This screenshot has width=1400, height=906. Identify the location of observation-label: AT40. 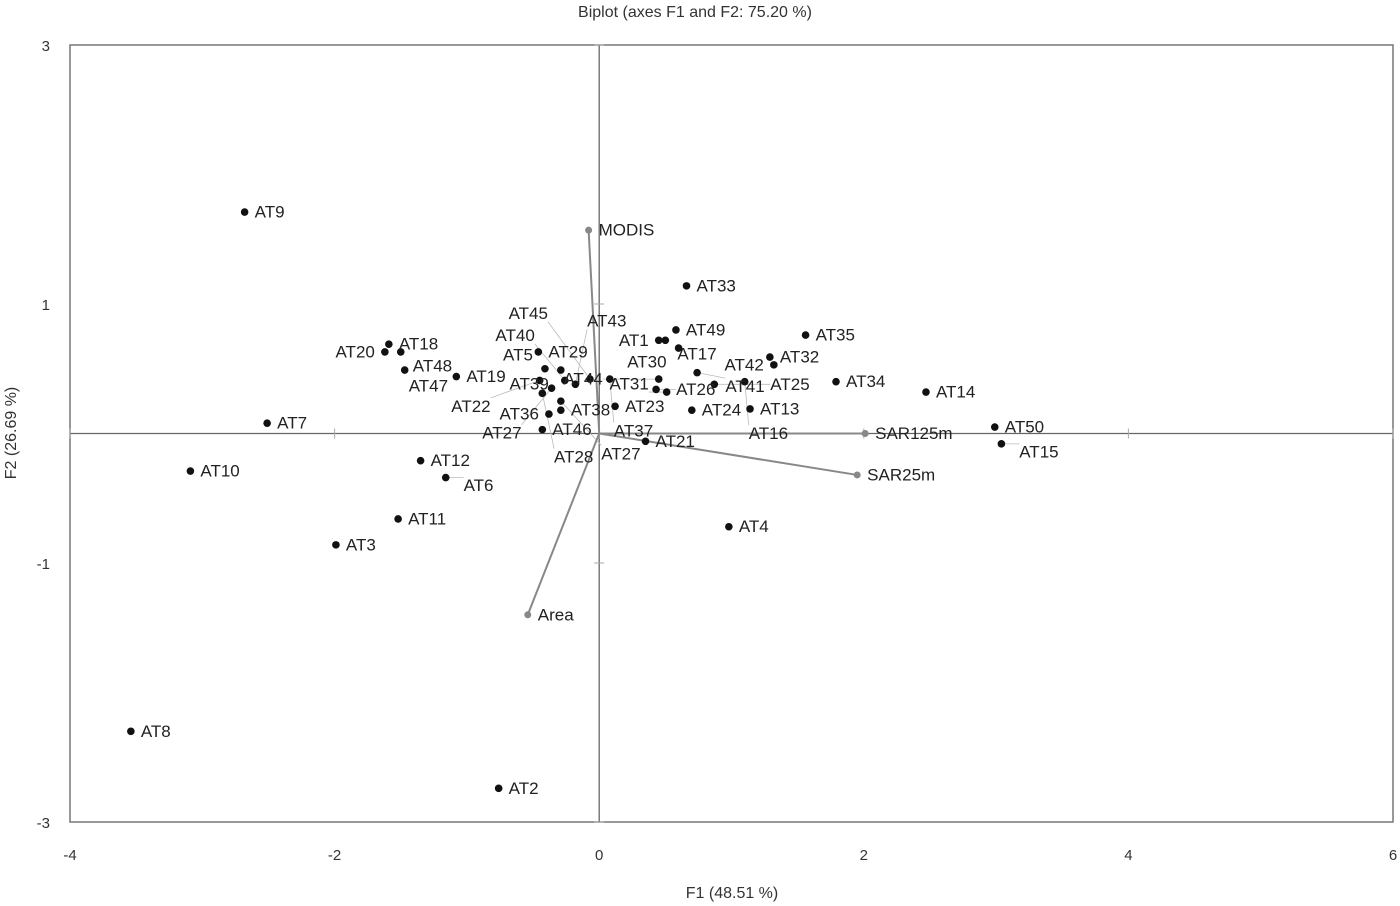
(514, 335).